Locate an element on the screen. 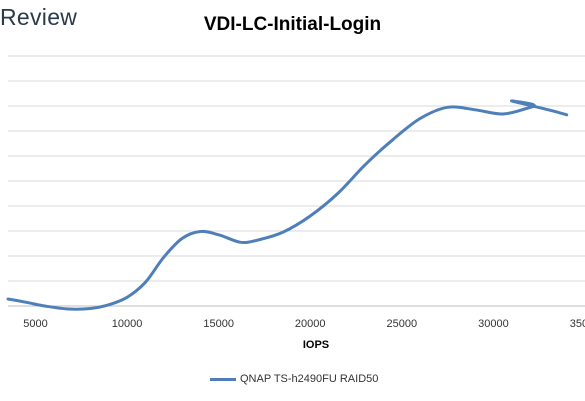  x-axis-ticks: 5000 10000 15000 20000 25000 30000 35000 is located at coordinates (304, 324).